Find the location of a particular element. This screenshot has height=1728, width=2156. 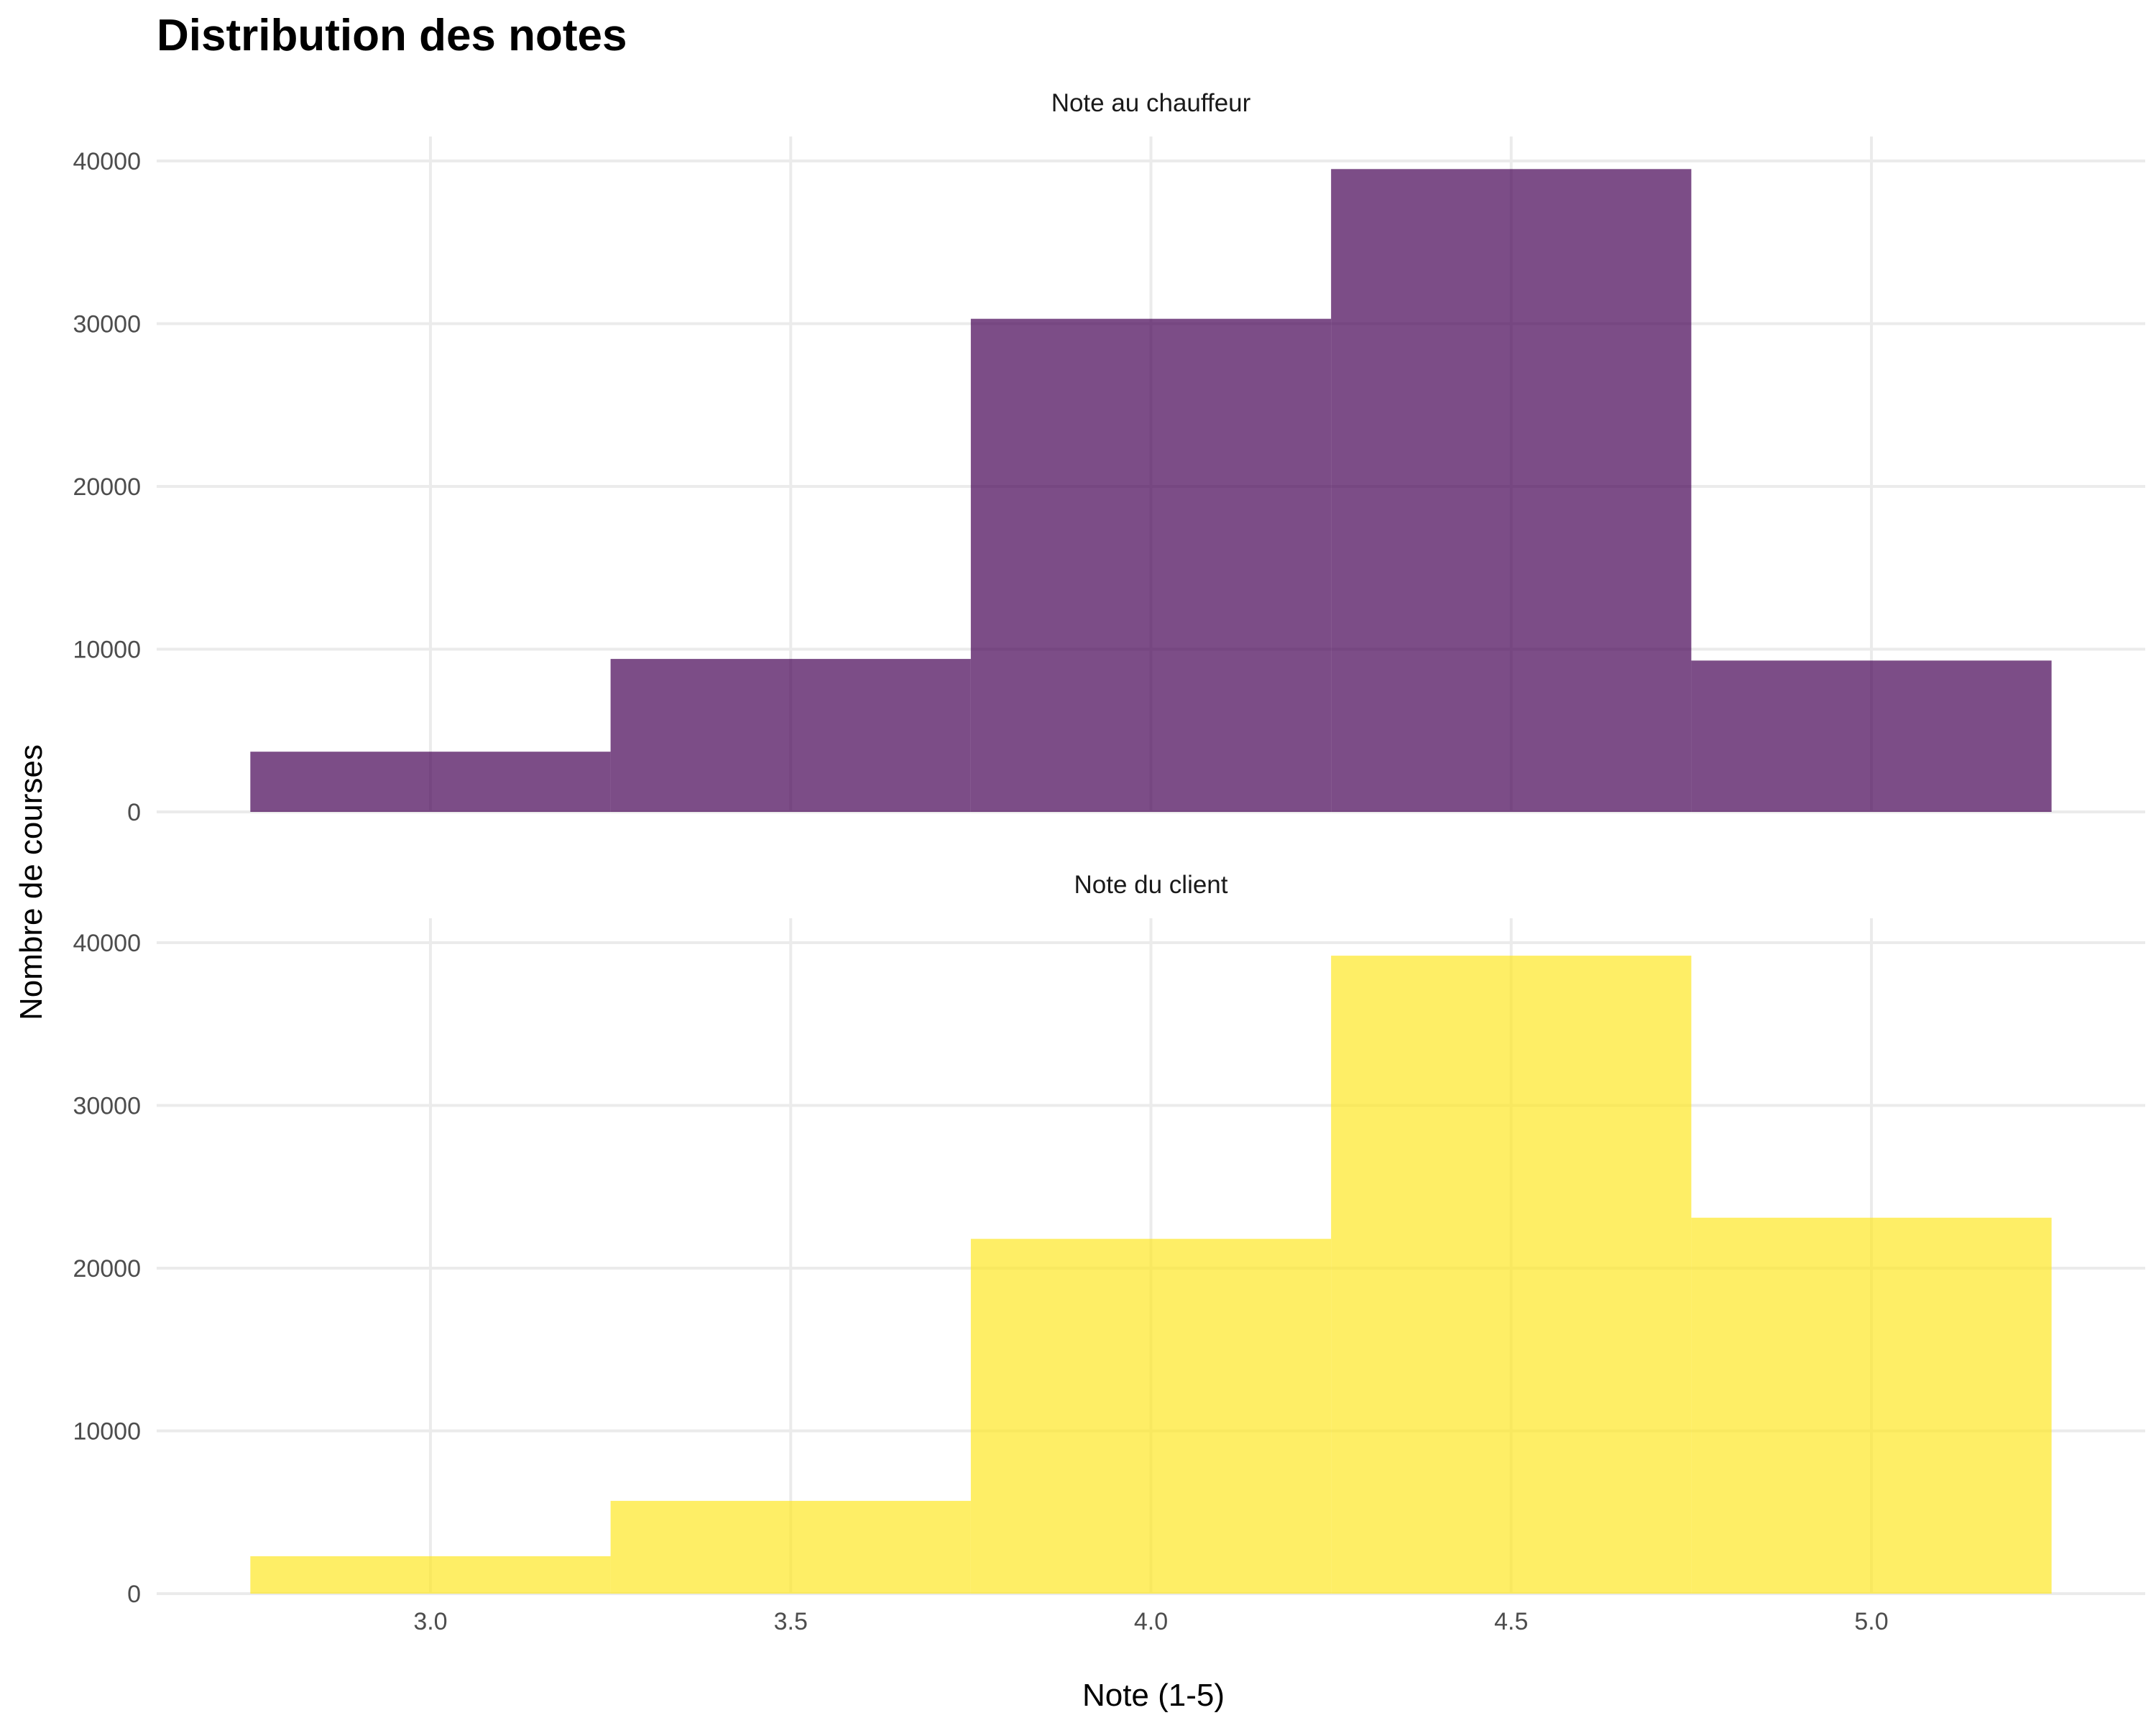

x-tick-label: 4.5 is located at coordinates (1511, 1622).